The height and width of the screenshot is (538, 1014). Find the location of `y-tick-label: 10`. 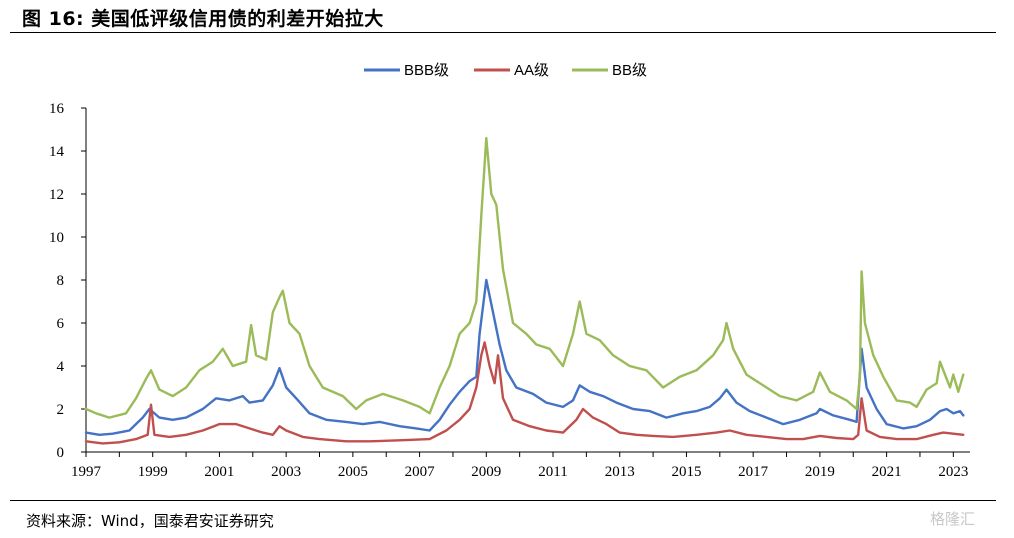

y-tick-label: 10 is located at coordinates (56, 238).